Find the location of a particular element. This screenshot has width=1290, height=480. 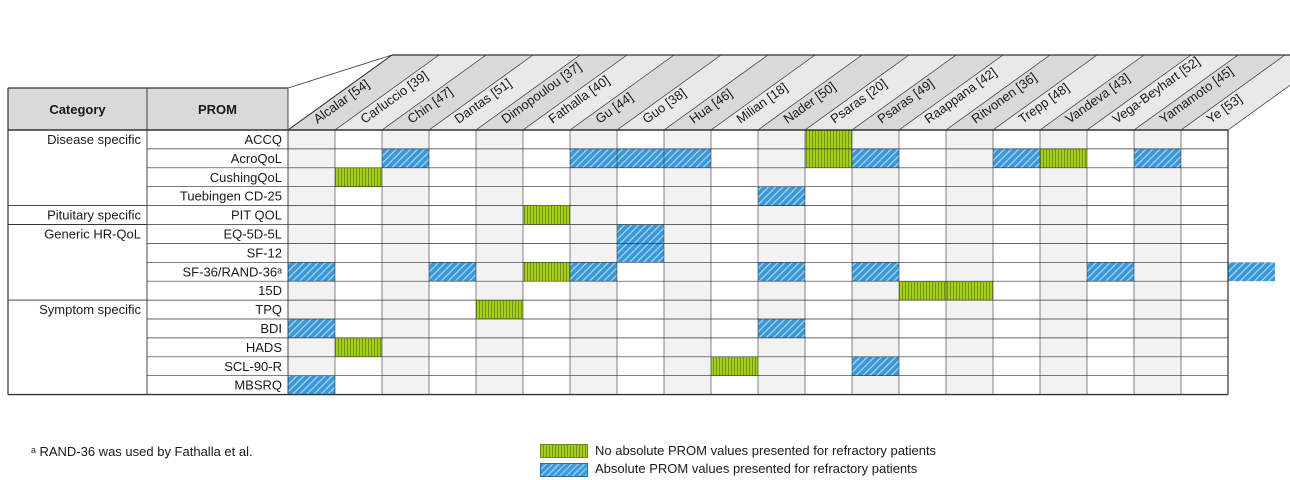

prom-label: MBSRQ is located at coordinates (258, 385).